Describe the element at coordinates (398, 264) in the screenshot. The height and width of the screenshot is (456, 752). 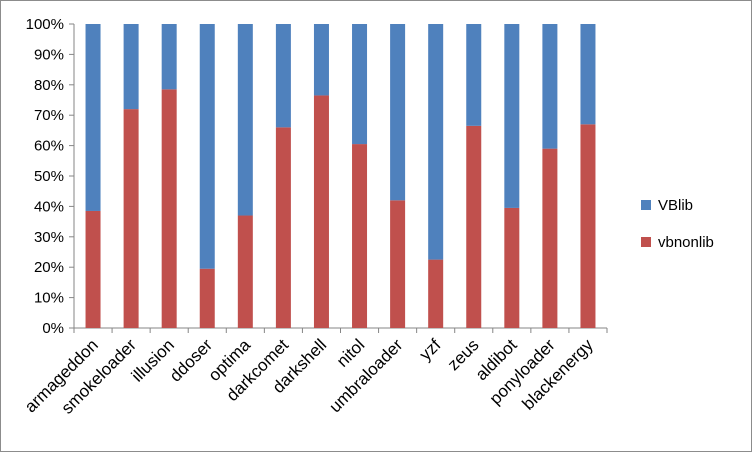
I see `bar-vbnonlib-umbraloader` at that location.